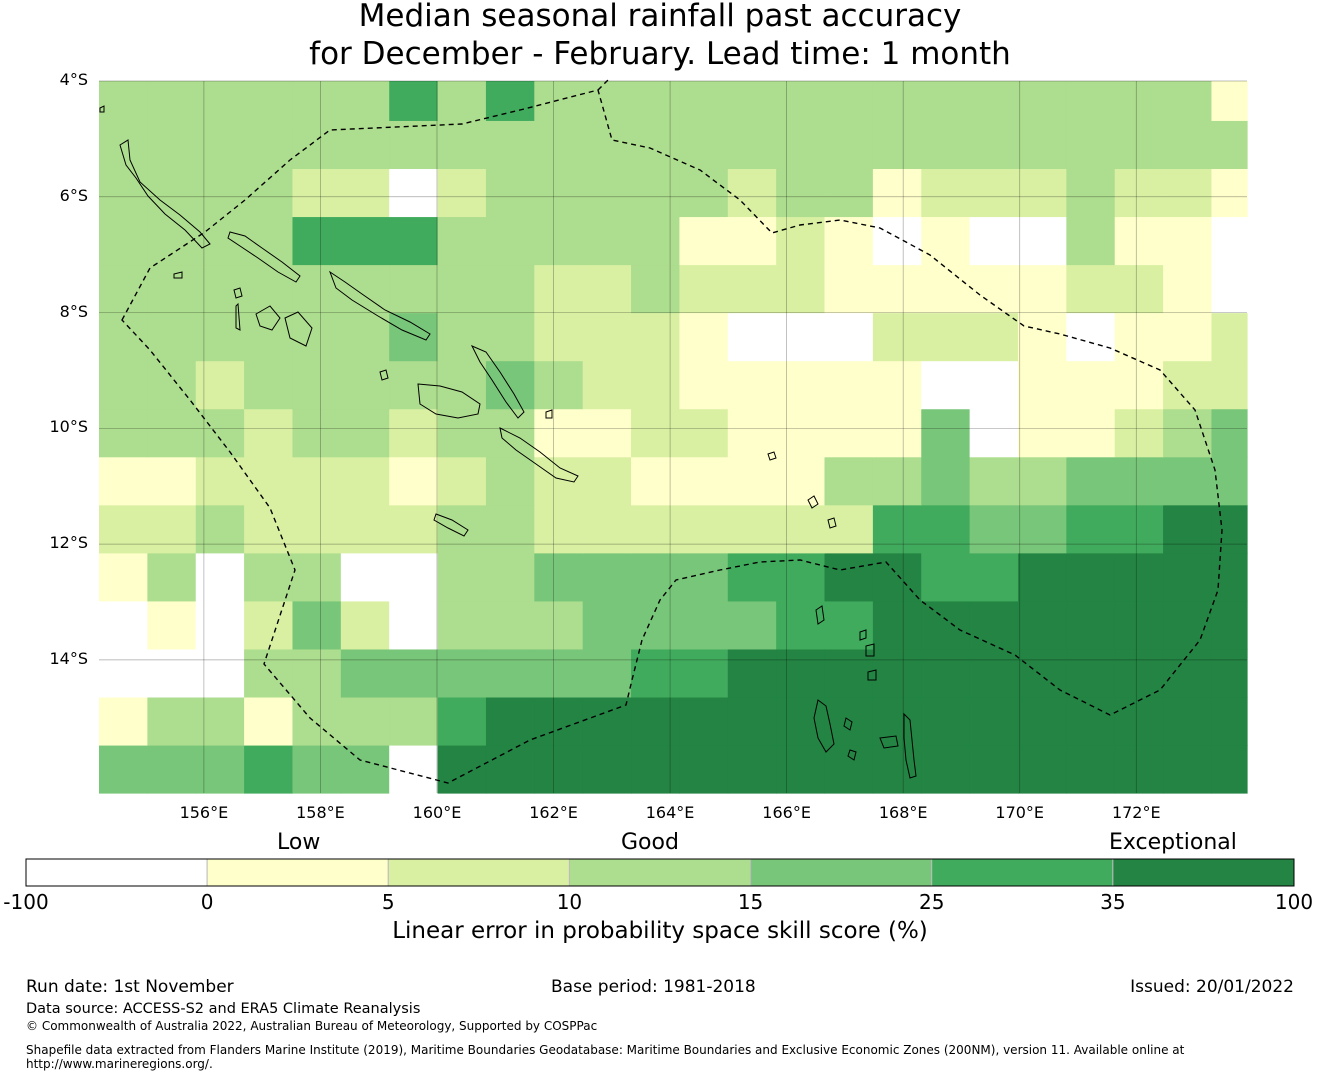 The width and height of the screenshot is (1320, 1080). Describe the element at coordinates (451, 525) in the screenshot. I see `rennell-island` at that location.